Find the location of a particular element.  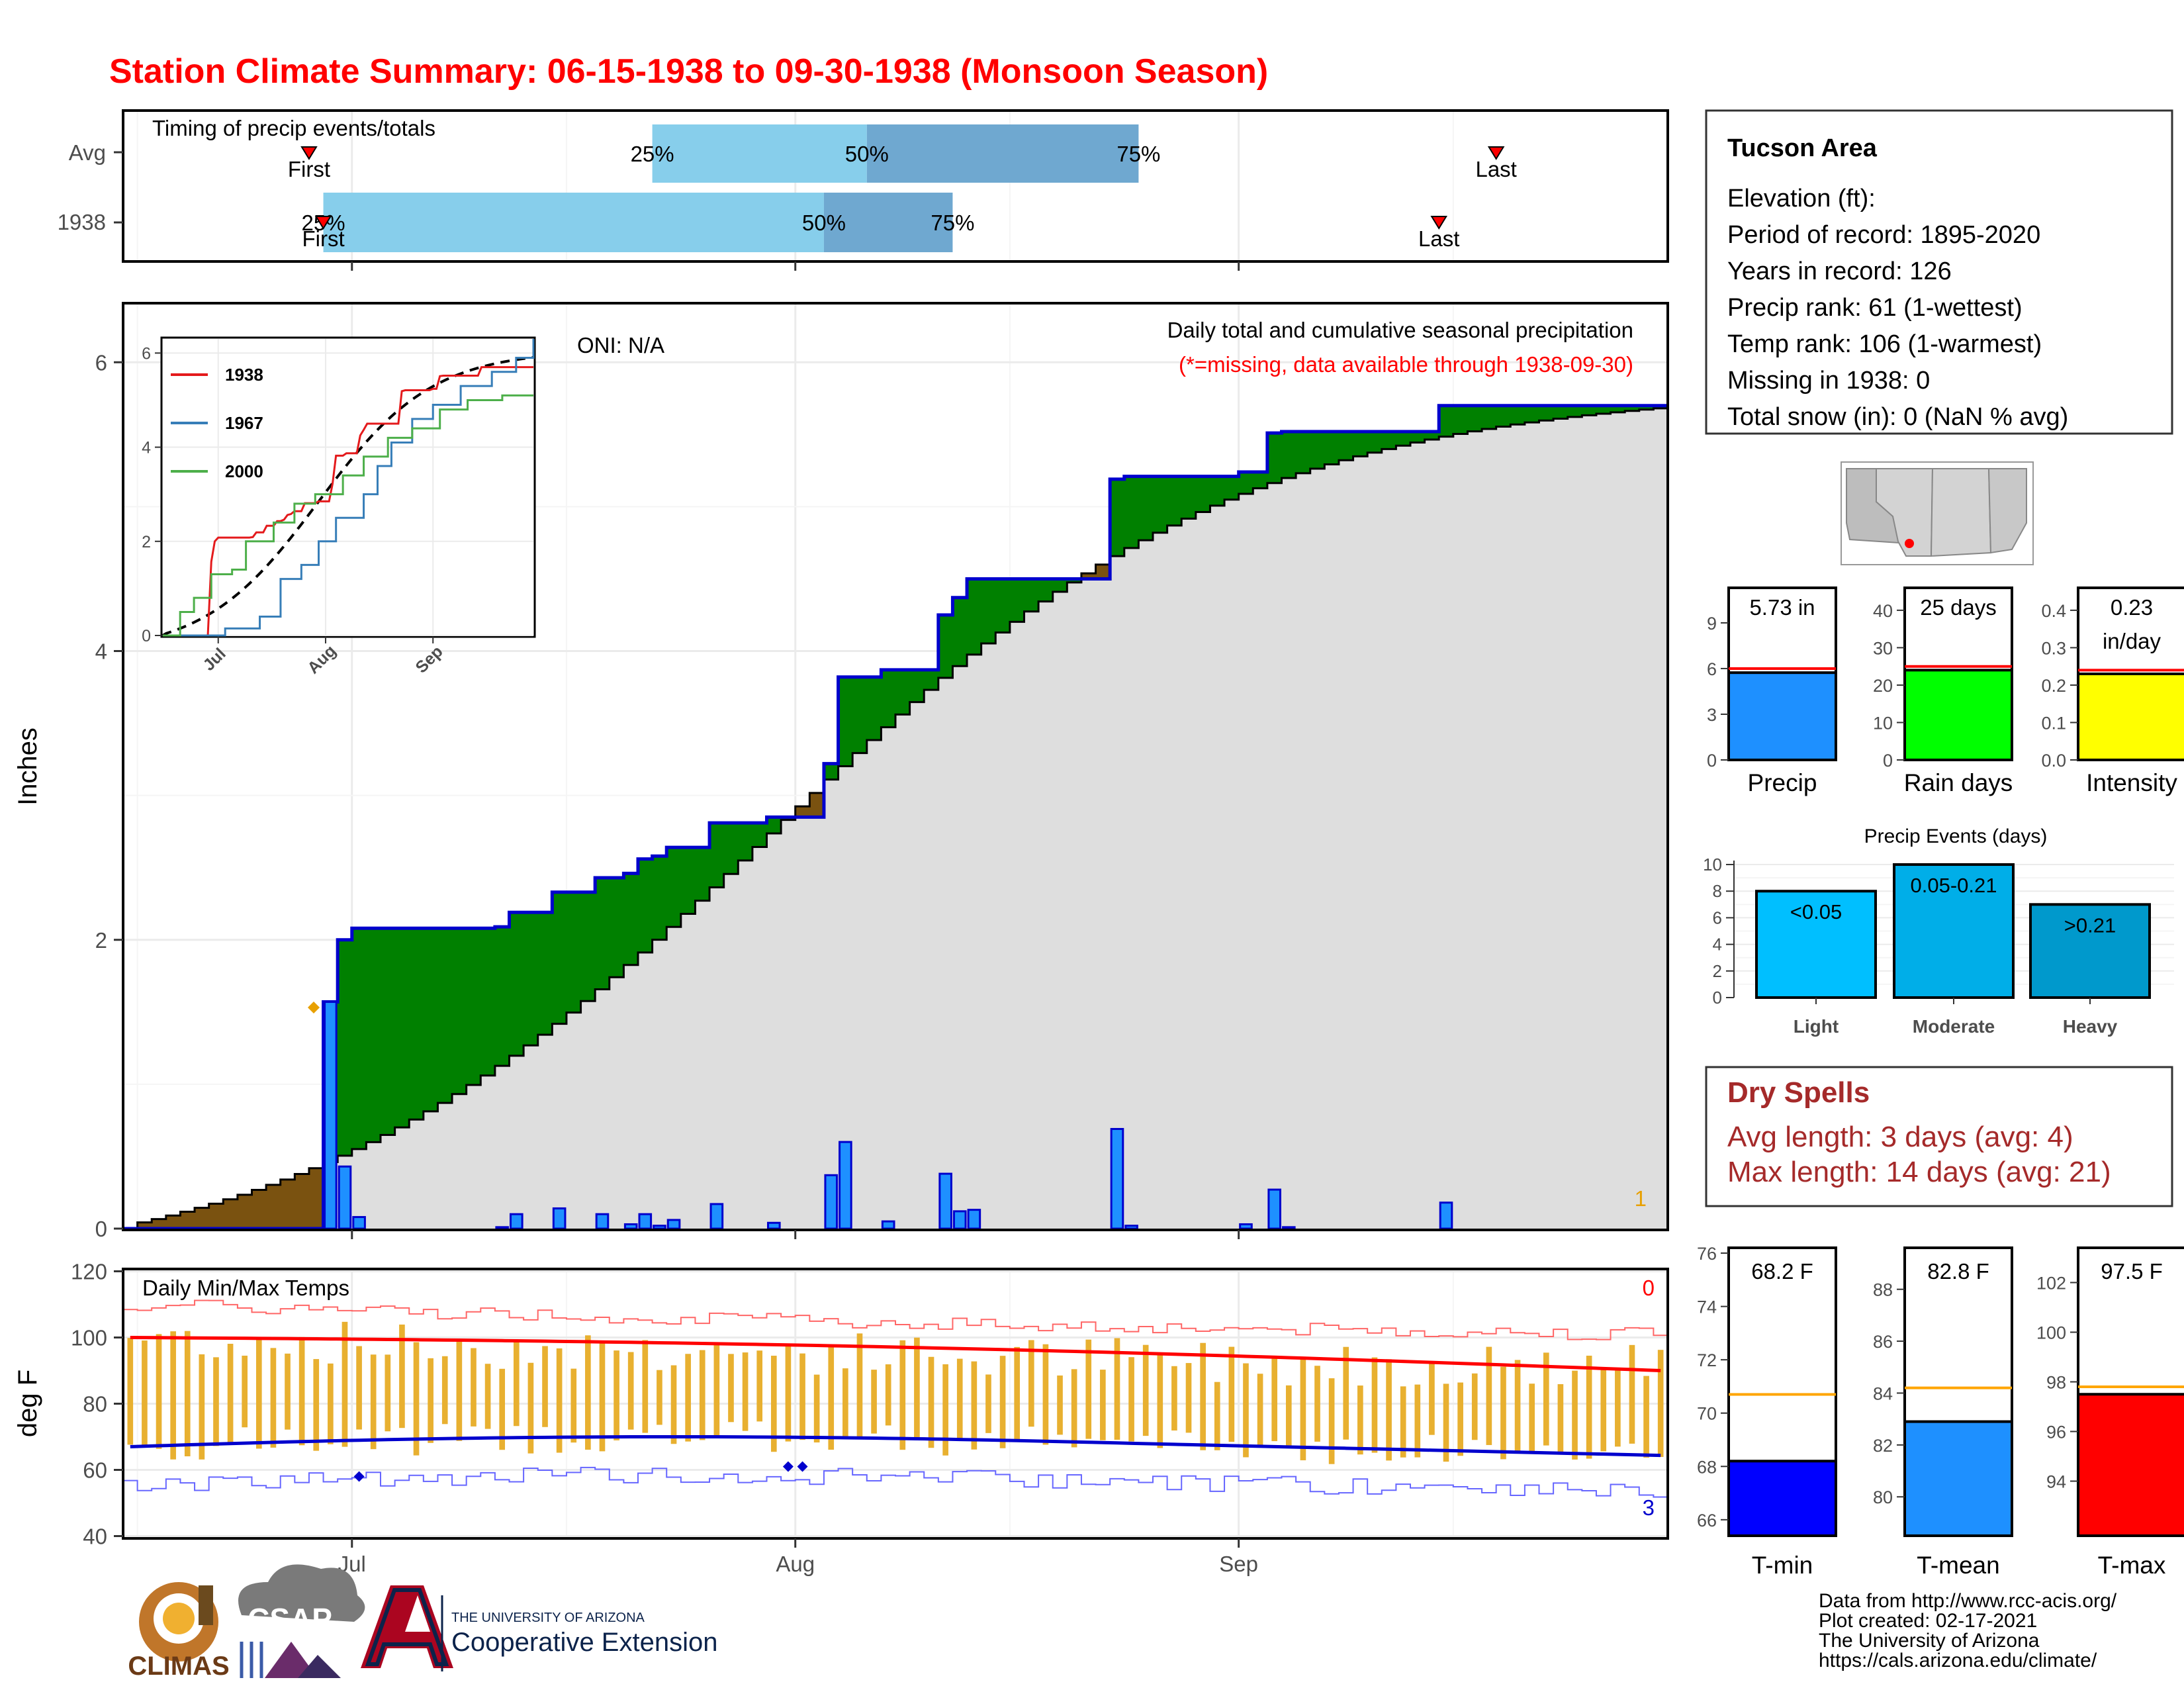

temp-summary-y-tick-label: 96 is located at coordinates (2056, 1432).